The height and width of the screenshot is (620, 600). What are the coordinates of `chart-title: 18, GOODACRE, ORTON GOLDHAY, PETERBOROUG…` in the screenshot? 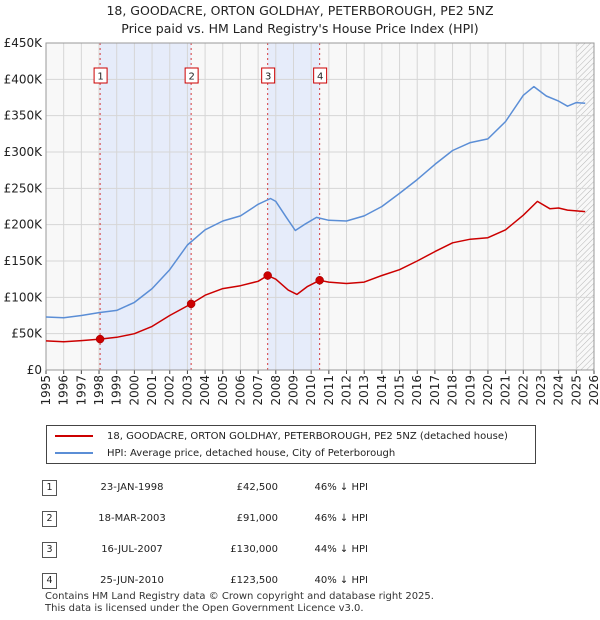 It's located at (300, 20).